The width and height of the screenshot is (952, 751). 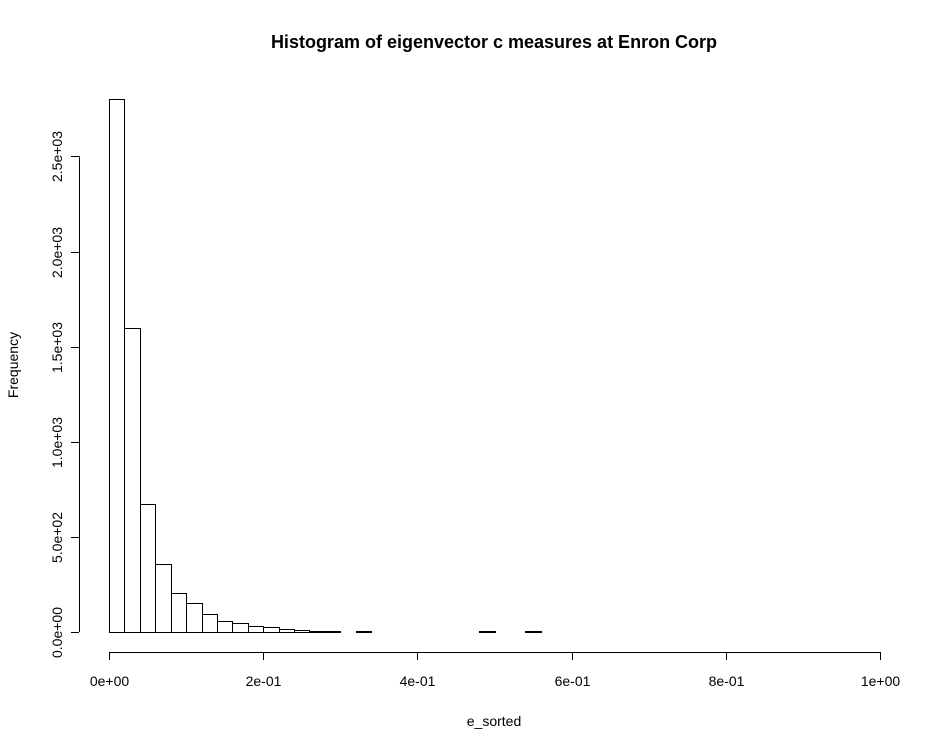 What do you see at coordinates (494, 721) in the screenshot?
I see `x-axis-label: e_sorted` at bounding box center [494, 721].